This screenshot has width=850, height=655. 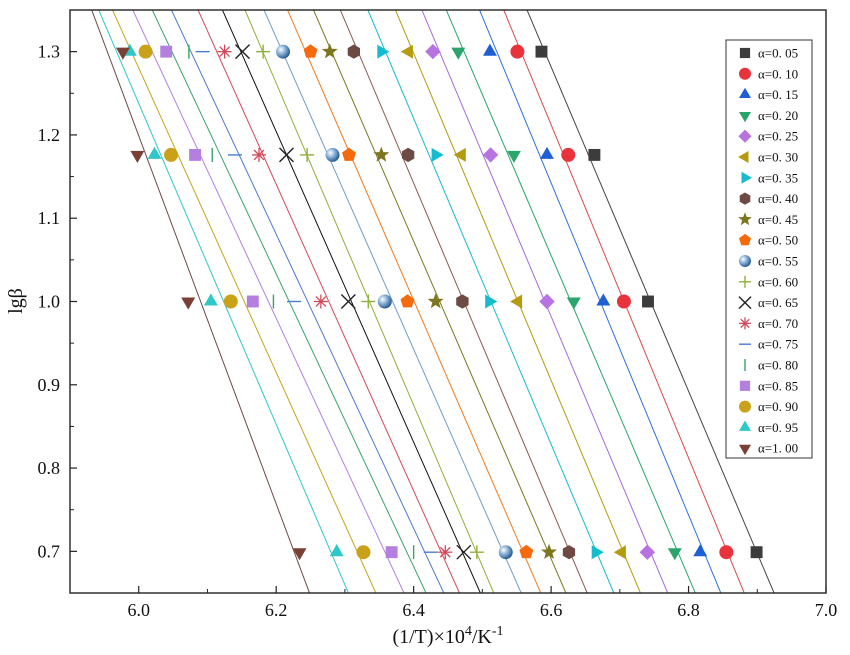 I want to click on x-axis-title-sup: 4, so click(x=468, y=631).